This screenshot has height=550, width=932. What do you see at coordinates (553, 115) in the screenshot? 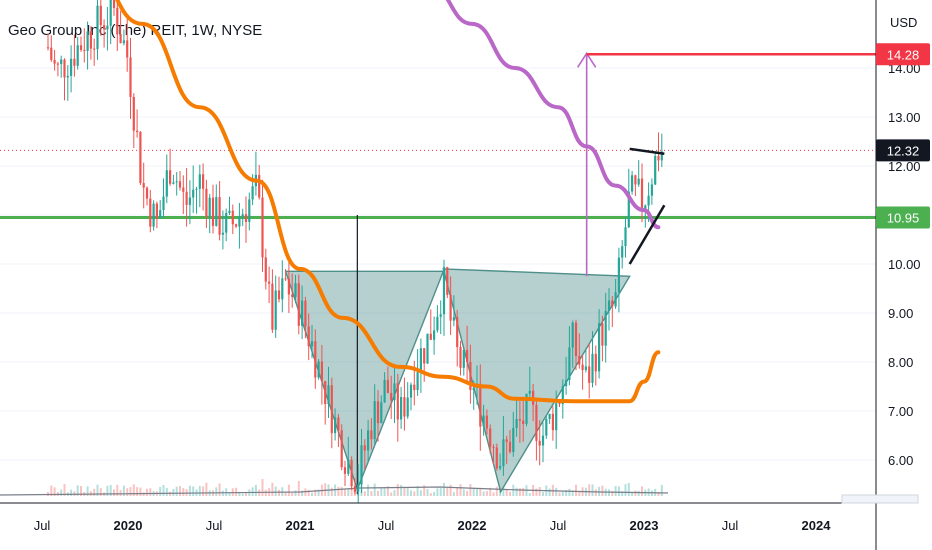
I see `ema-slow-line` at bounding box center [553, 115].